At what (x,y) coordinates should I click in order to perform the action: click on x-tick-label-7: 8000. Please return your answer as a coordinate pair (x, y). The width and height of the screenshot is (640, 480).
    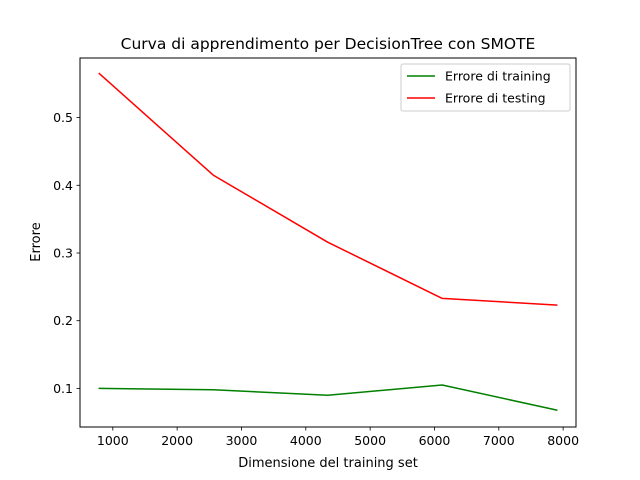
    Looking at the image, I should click on (563, 440).